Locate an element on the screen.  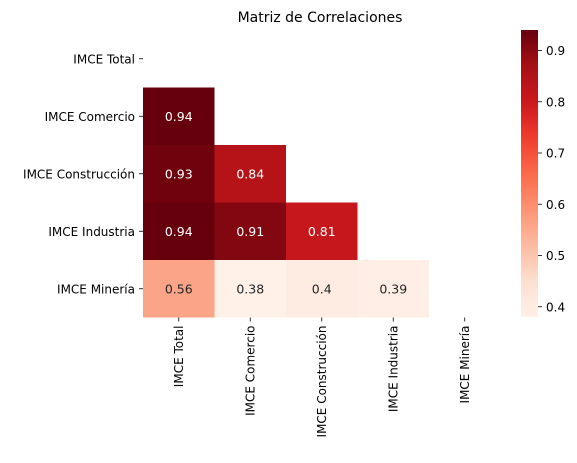
cell-value-label: 0.39 is located at coordinates (393, 288).